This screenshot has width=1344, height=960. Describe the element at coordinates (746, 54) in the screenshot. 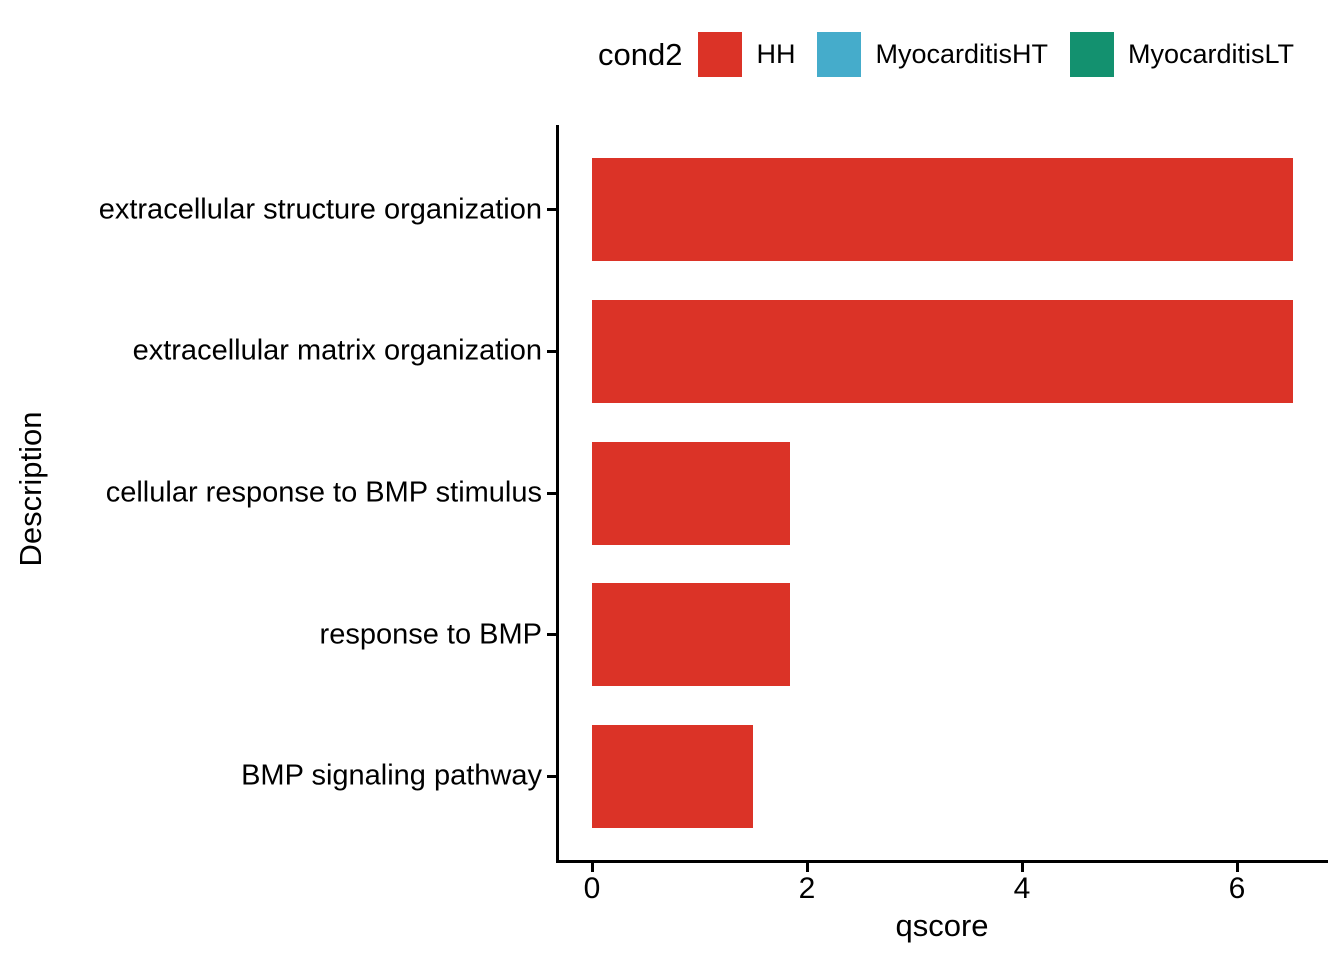

I see `legend-entry-hh: HH` at that location.